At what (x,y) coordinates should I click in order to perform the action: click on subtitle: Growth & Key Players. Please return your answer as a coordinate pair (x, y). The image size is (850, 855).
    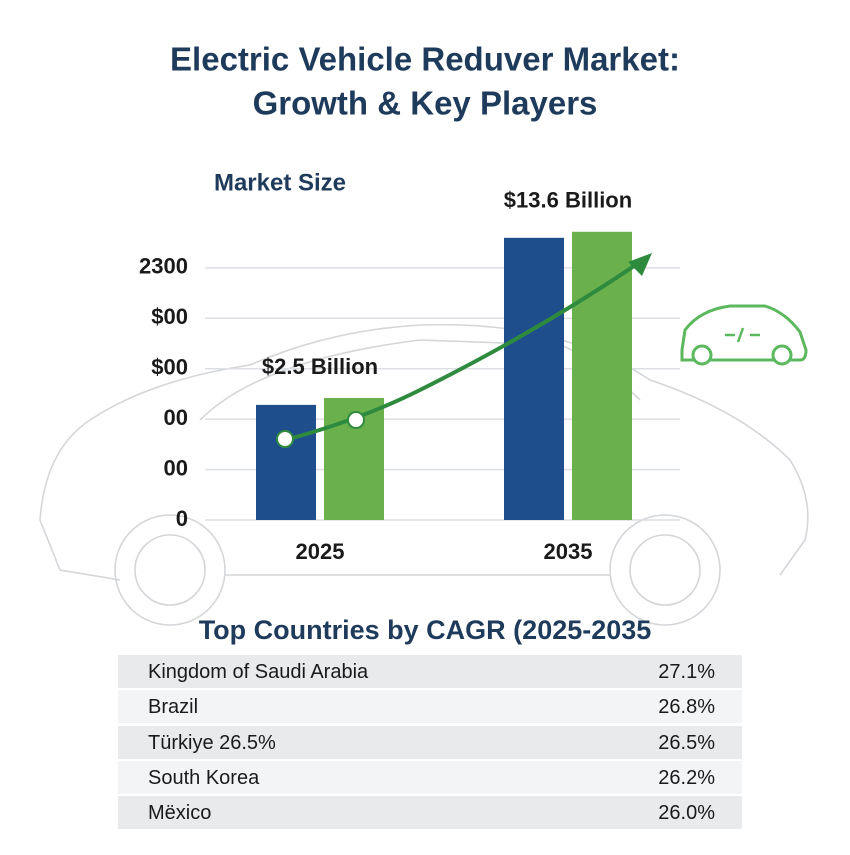
    Looking at the image, I should click on (425, 103).